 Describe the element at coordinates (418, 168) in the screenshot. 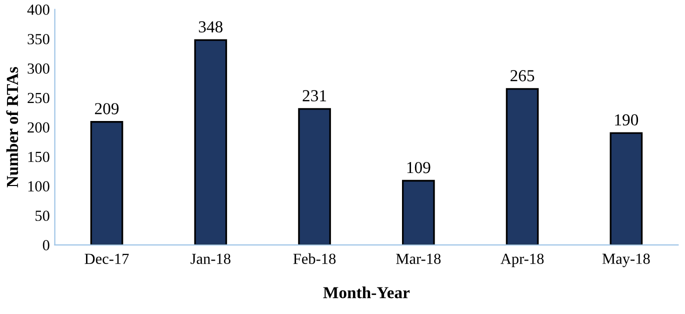

I see `data-label: 109` at that location.